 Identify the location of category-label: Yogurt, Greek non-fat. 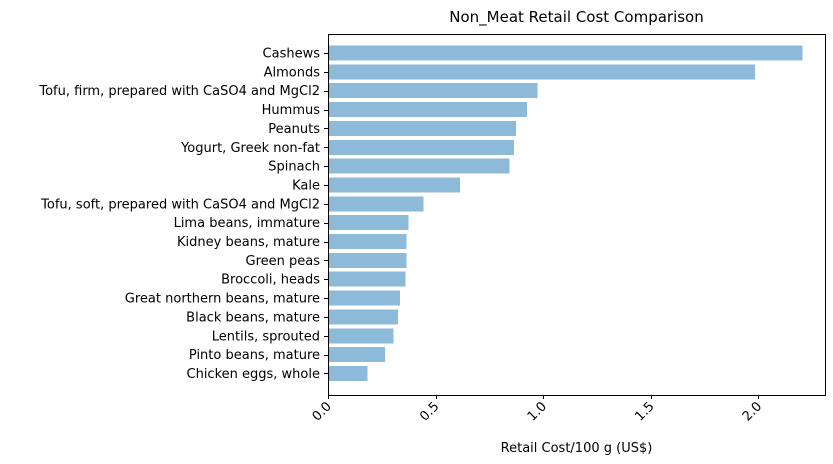
(250, 148).